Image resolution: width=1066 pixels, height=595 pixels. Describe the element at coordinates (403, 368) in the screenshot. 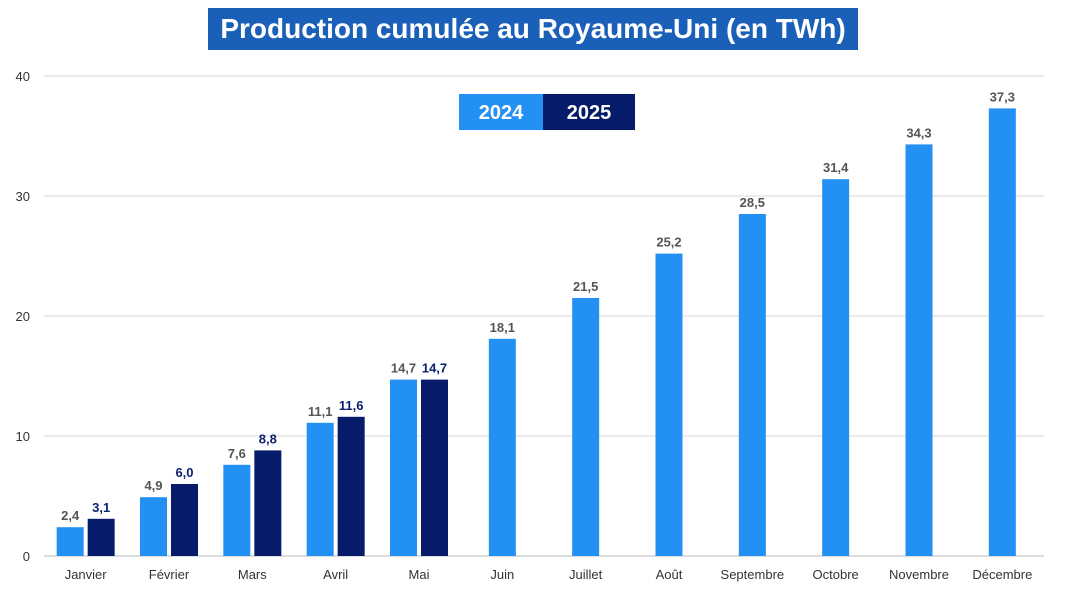

I see `data-label-2024: 14,7` at that location.